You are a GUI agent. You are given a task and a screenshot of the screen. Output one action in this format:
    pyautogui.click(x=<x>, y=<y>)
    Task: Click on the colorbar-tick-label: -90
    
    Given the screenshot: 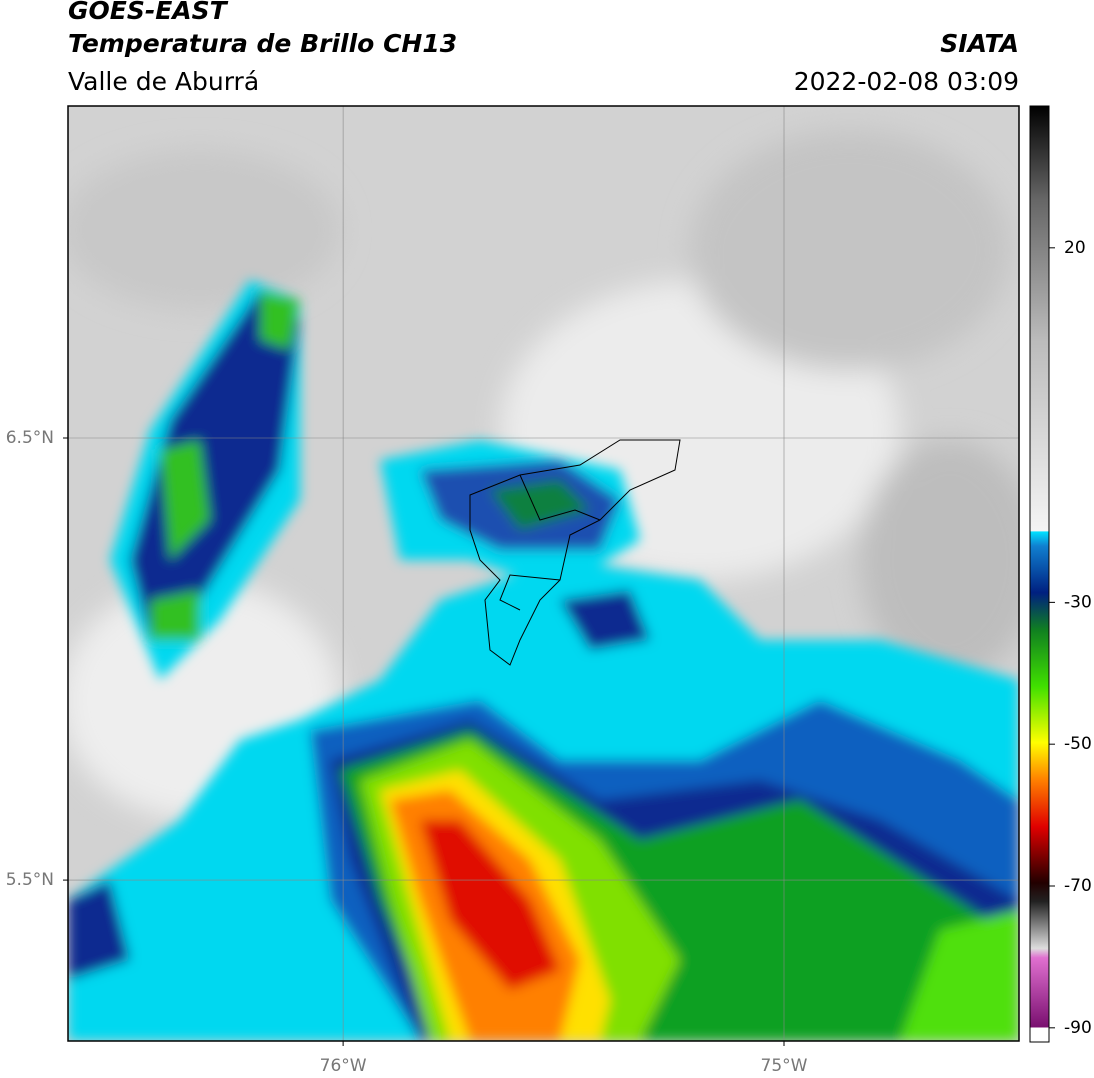 What is the action you would take?
    pyautogui.click(x=1078, y=1028)
    